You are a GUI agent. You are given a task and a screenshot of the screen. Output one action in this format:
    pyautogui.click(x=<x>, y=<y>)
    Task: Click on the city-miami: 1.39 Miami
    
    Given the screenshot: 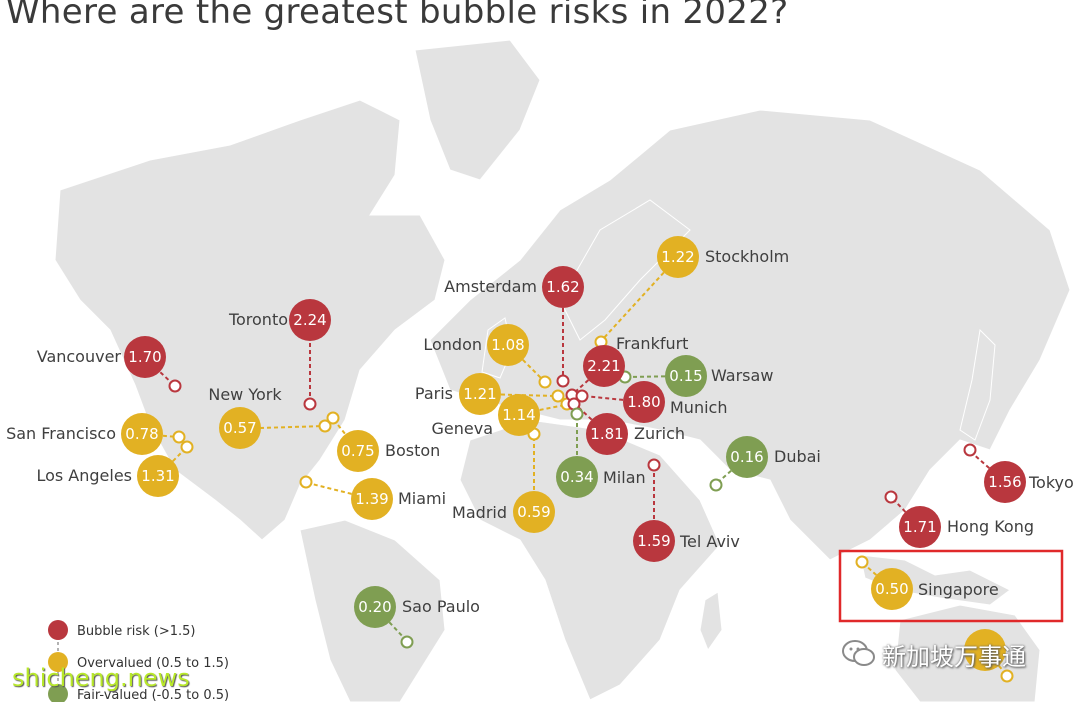 What is the action you would take?
    pyautogui.click(x=398, y=499)
    